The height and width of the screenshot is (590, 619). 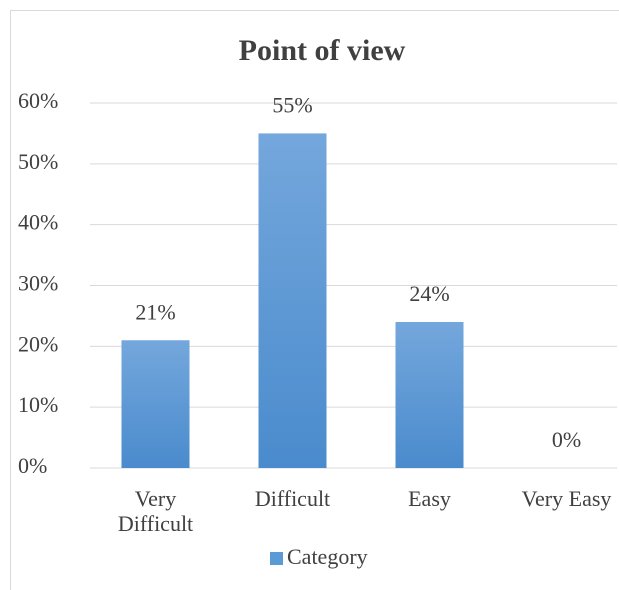 I want to click on x-tick-label: Easy, so click(x=429, y=498).